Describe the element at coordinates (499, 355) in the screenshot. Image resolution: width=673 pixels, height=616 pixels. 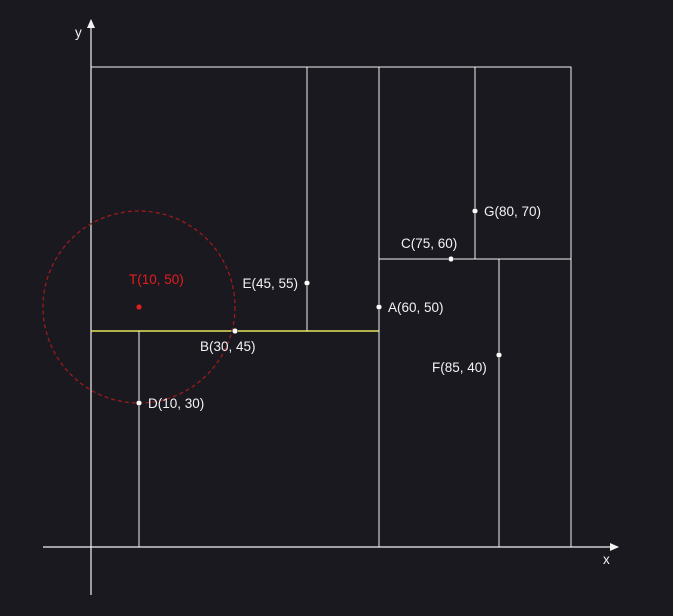
I see `point-f` at that location.